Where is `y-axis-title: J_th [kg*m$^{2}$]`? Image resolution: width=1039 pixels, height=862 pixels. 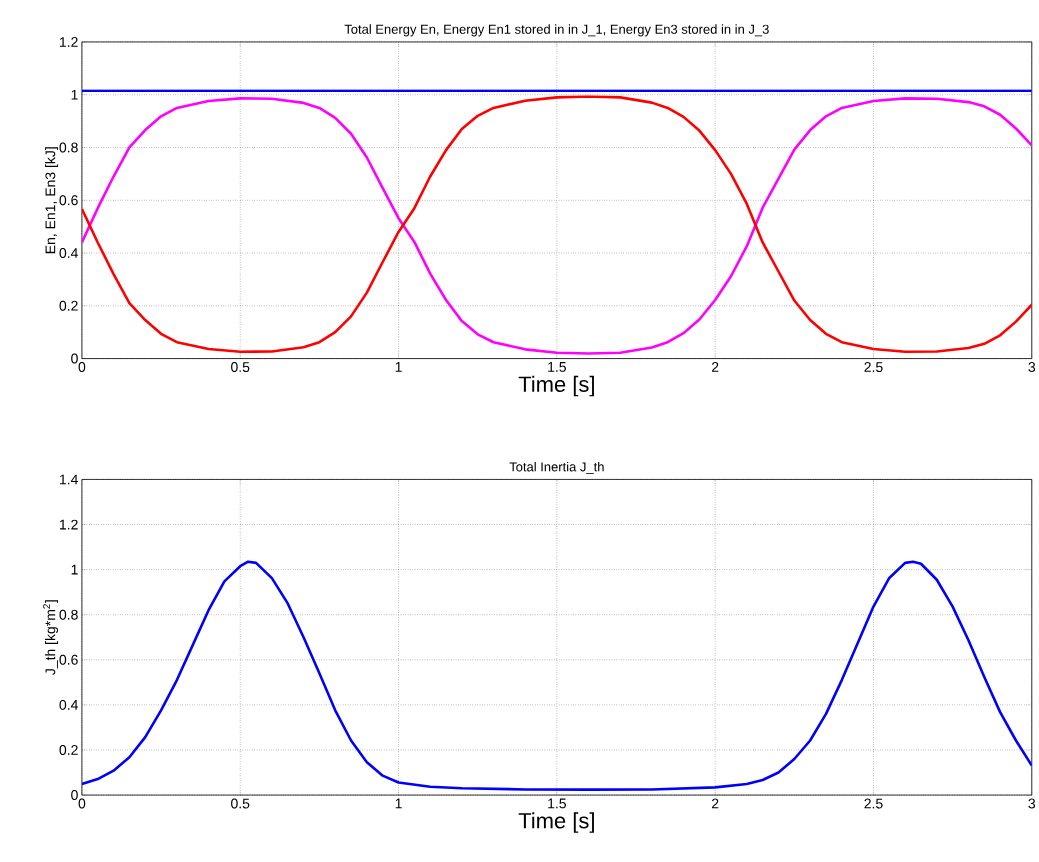 y-axis-title: J_th [kg*m$^{2}$] is located at coordinates (51, 637).